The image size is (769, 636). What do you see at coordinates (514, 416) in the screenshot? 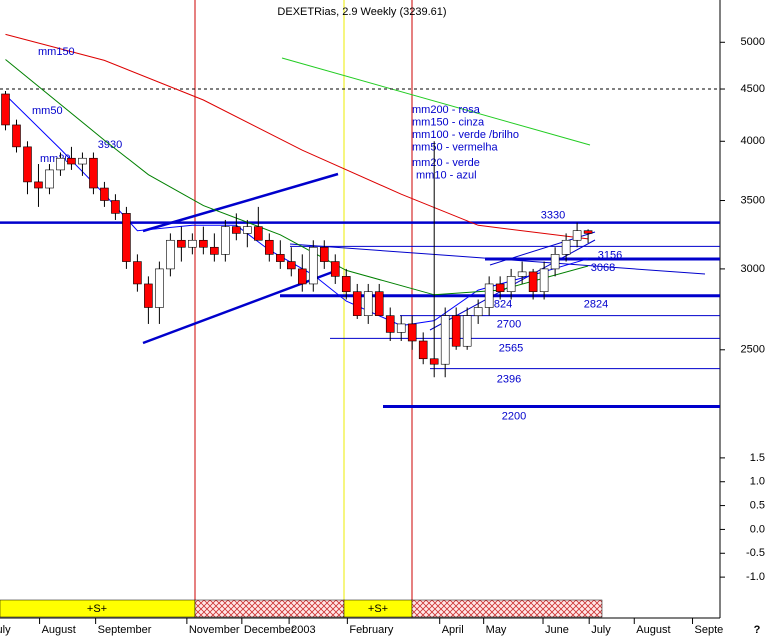
I see `level-label: 2200` at bounding box center [514, 416].